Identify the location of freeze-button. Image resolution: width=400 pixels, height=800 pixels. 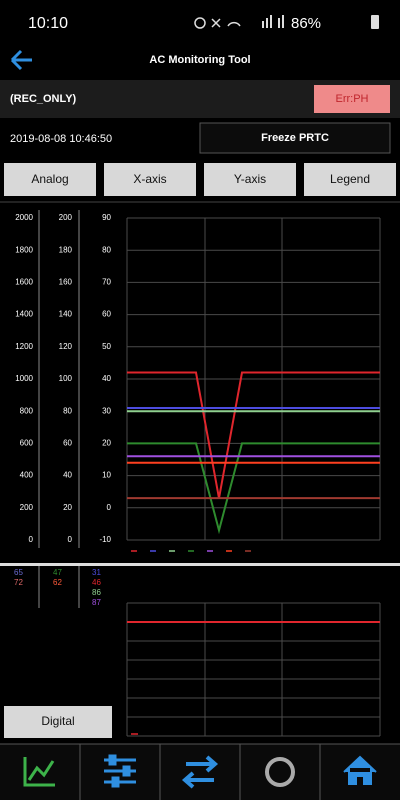
(295, 138).